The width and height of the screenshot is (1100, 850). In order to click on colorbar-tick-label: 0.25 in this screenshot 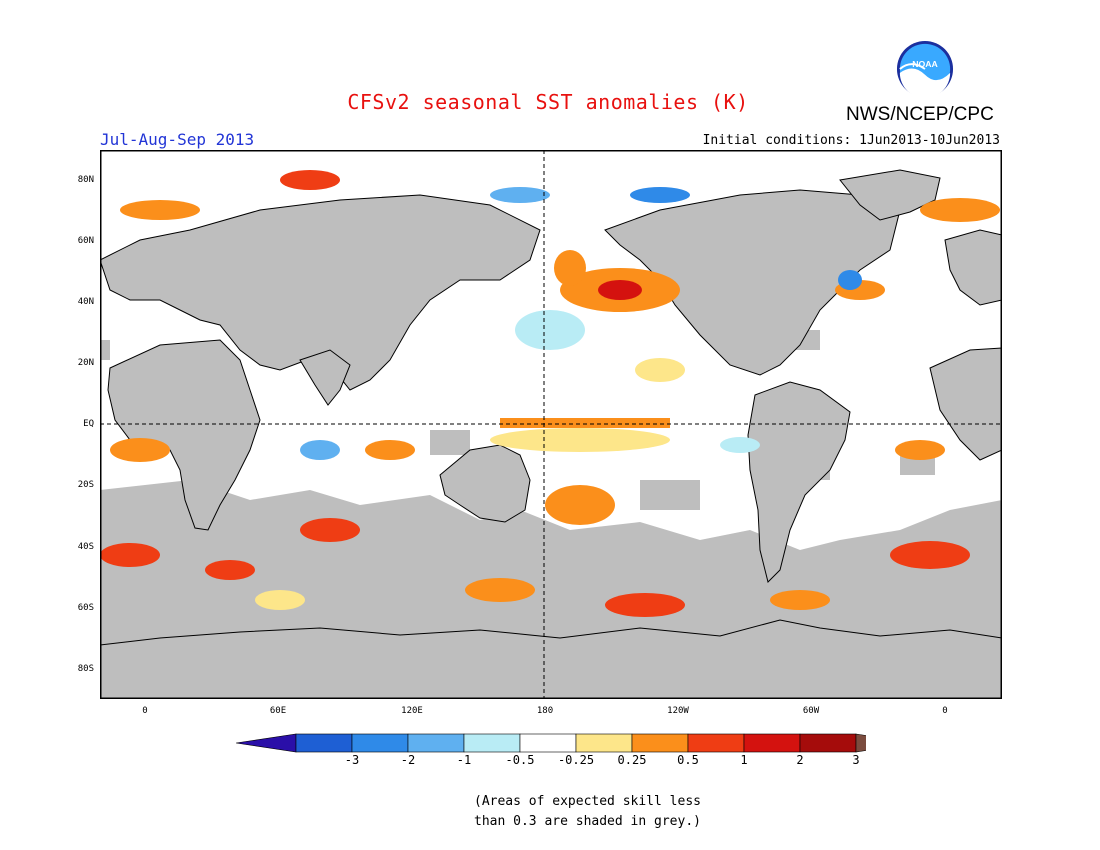, I will do `click(632, 760)`.